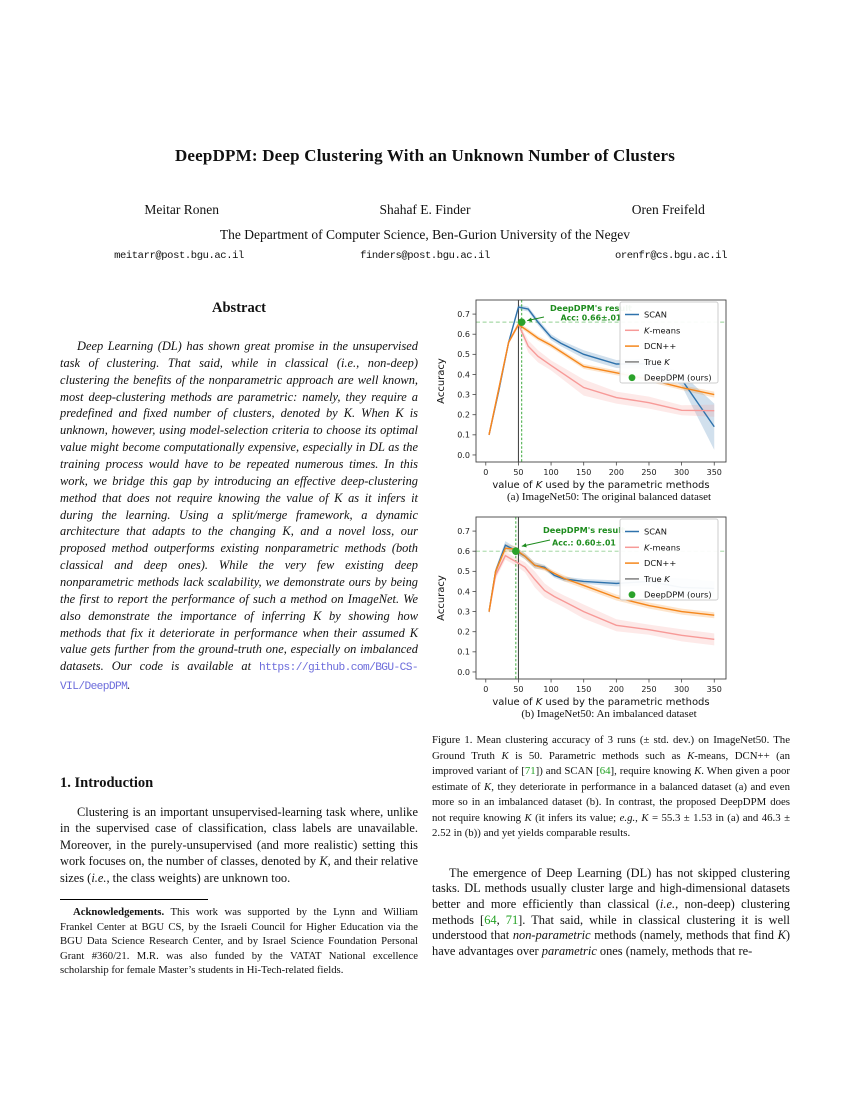 This screenshot has width=850, height=1100. I want to click on text-segment: (it infers its value;, so click(575, 817).